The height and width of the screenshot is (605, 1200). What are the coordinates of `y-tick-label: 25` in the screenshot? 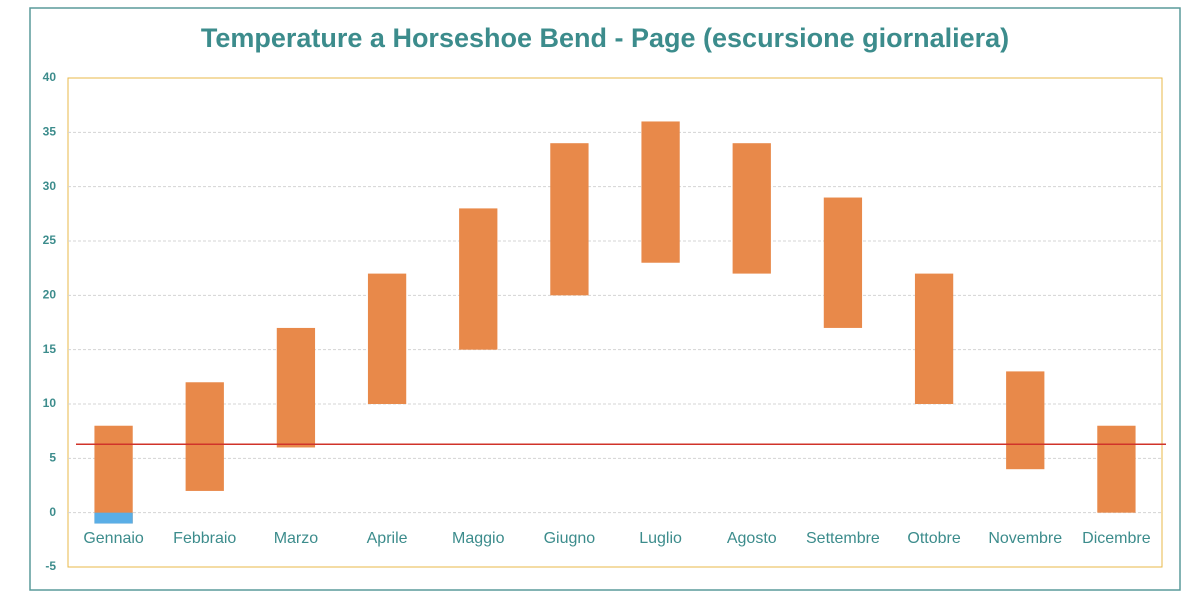 It's located at (50, 240).